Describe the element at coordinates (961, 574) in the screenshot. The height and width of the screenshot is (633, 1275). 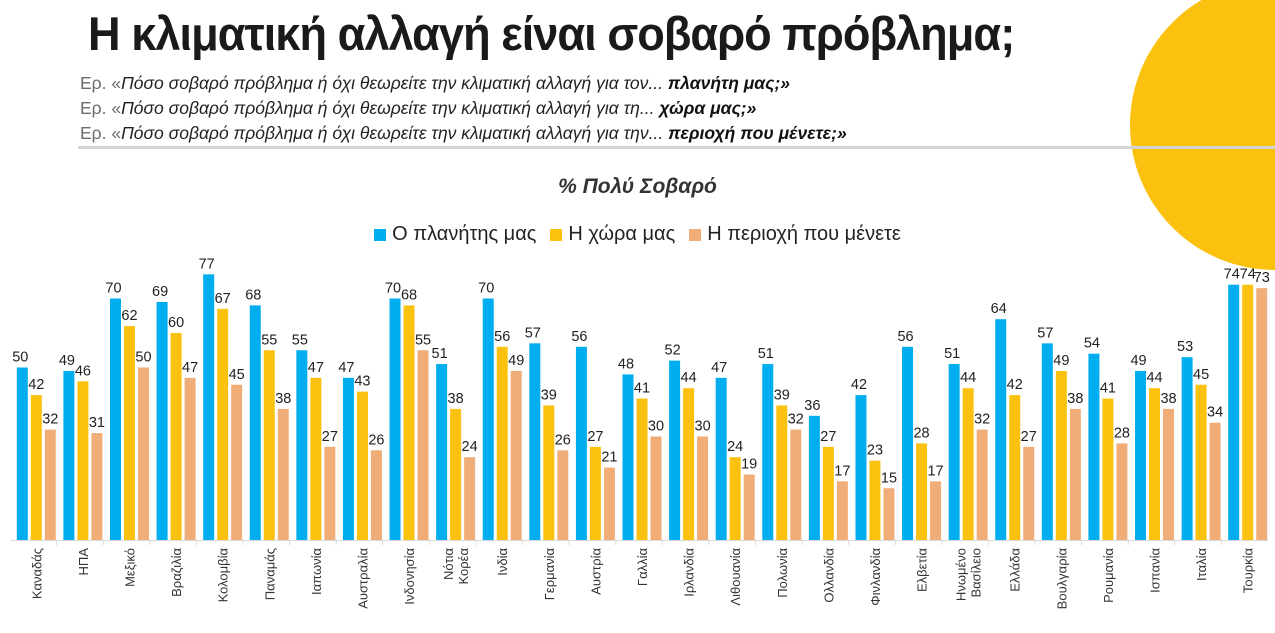
I see `category-label-line: Ηνωμένο` at that location.